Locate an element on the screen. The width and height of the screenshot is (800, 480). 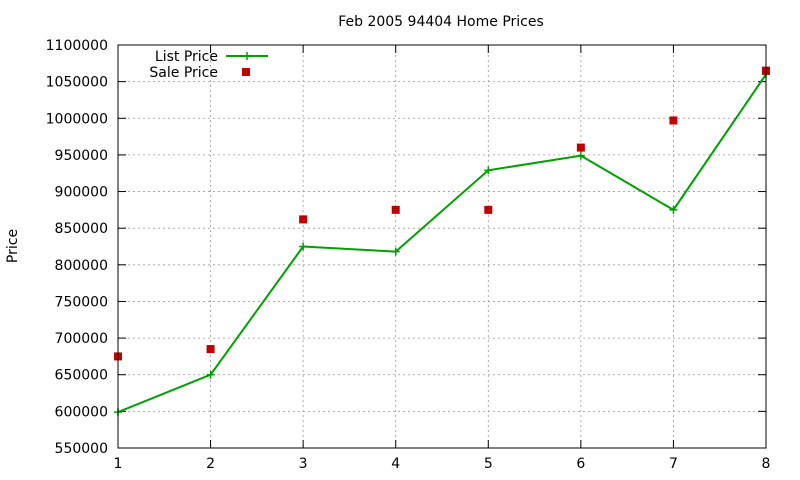
y-tick-label: 850000 is located at coordinates (81, 229).